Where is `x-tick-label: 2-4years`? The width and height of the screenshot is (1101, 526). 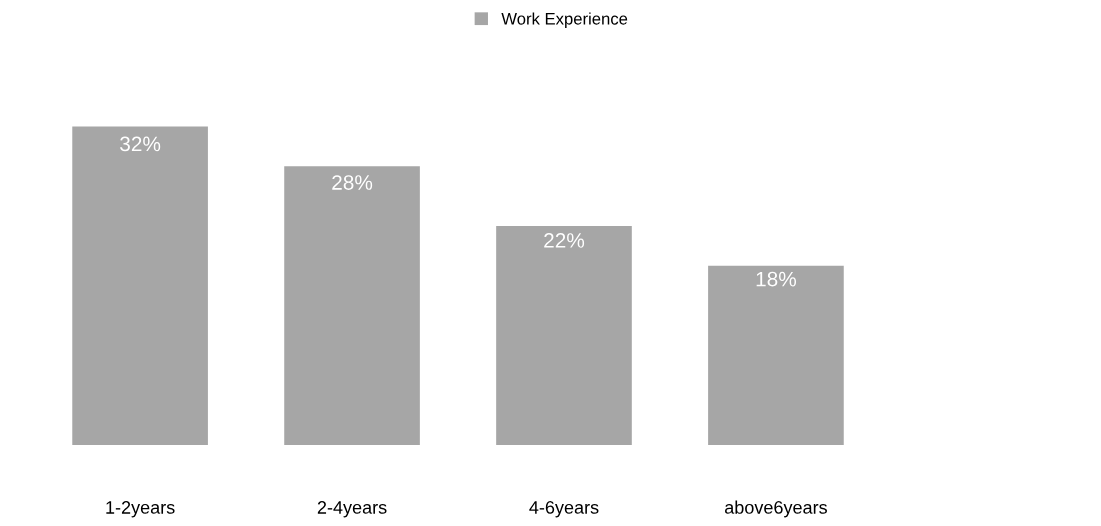
x-tick-label: 2-4years is located at coordinates (352, 509).